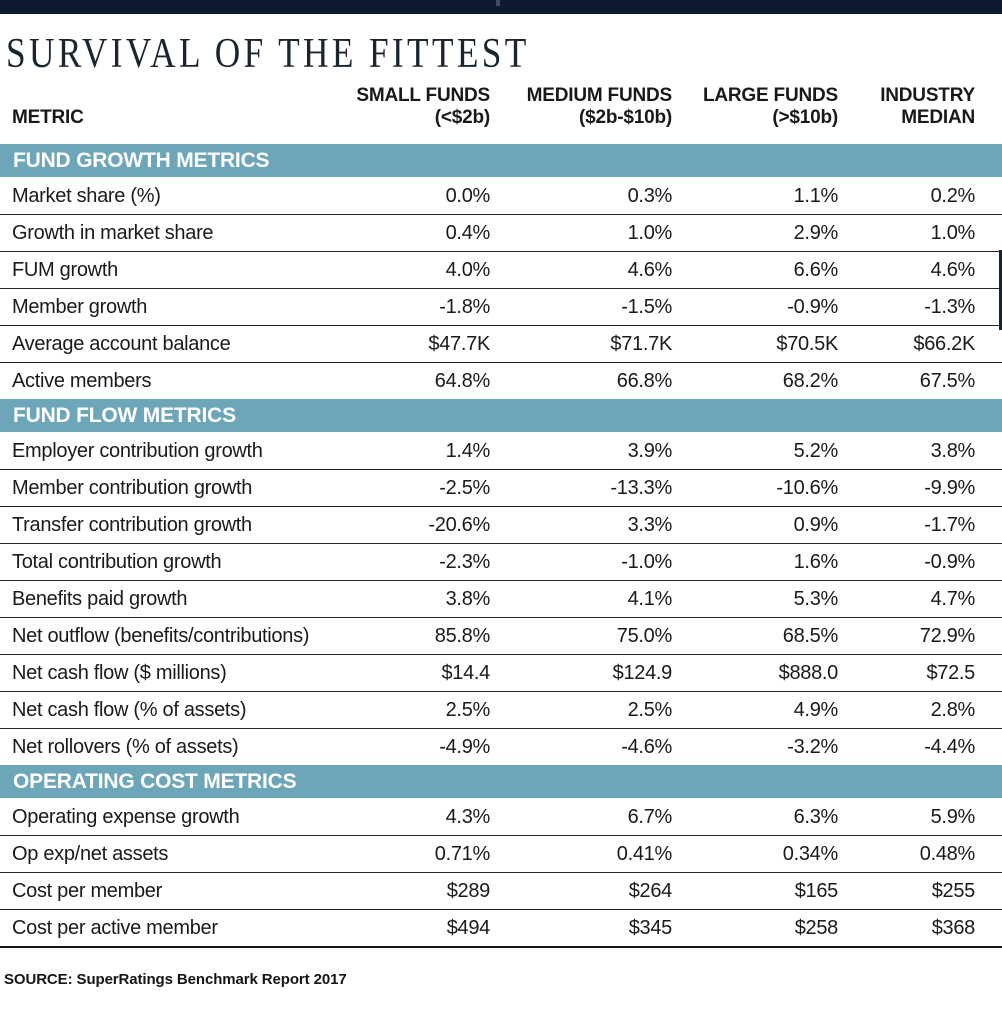 The height and width of the screenshot is (1013, 1002). What do you see at coordinates (650, 195) in the screenshot?
I see `value-cell: 0.3%` at bounding box center [650, 195].